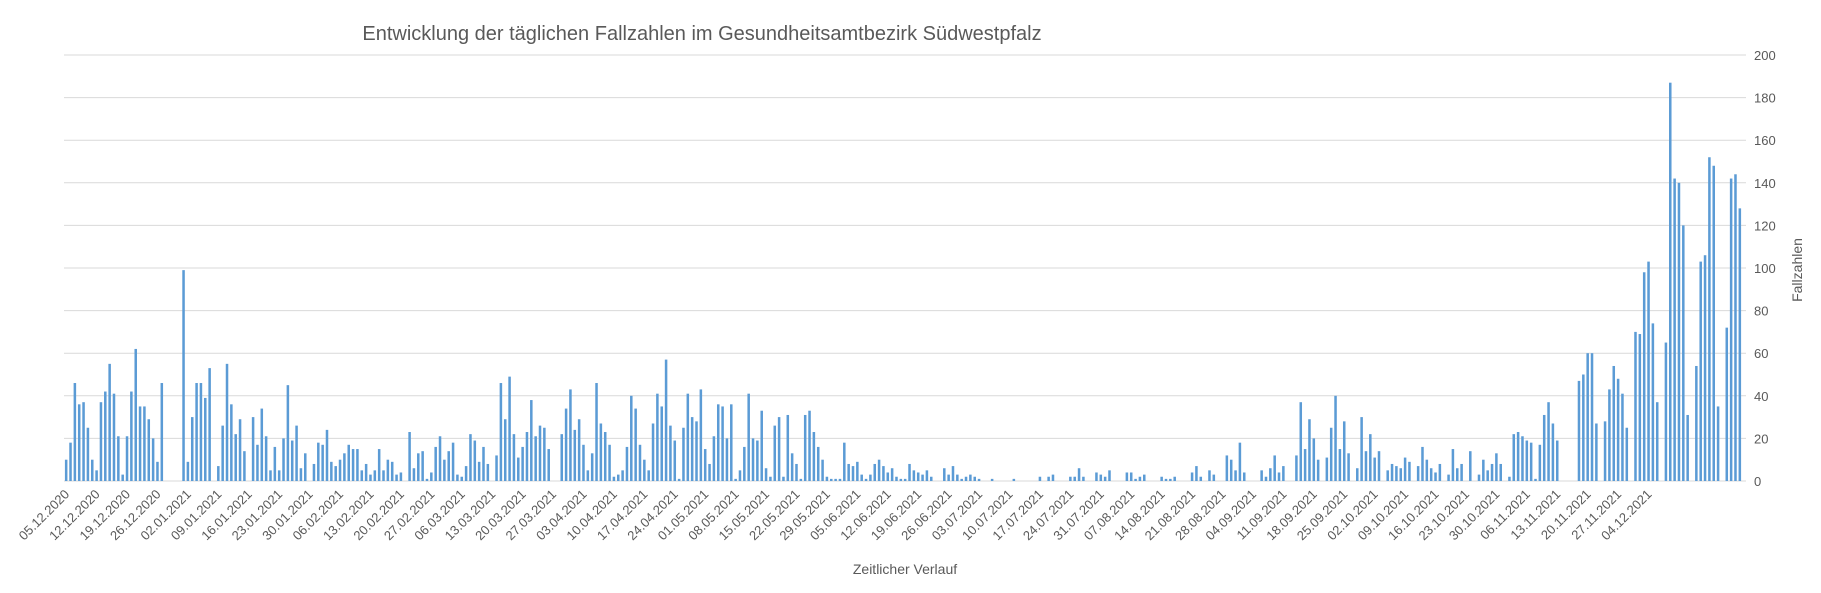 Image resolution: width=1821 pixels, height=593 pixels. What do you see at coordinates (1761, 396) in the screenshot?
I see `y-tick-label: 40` at bounding box center [1761, 396].